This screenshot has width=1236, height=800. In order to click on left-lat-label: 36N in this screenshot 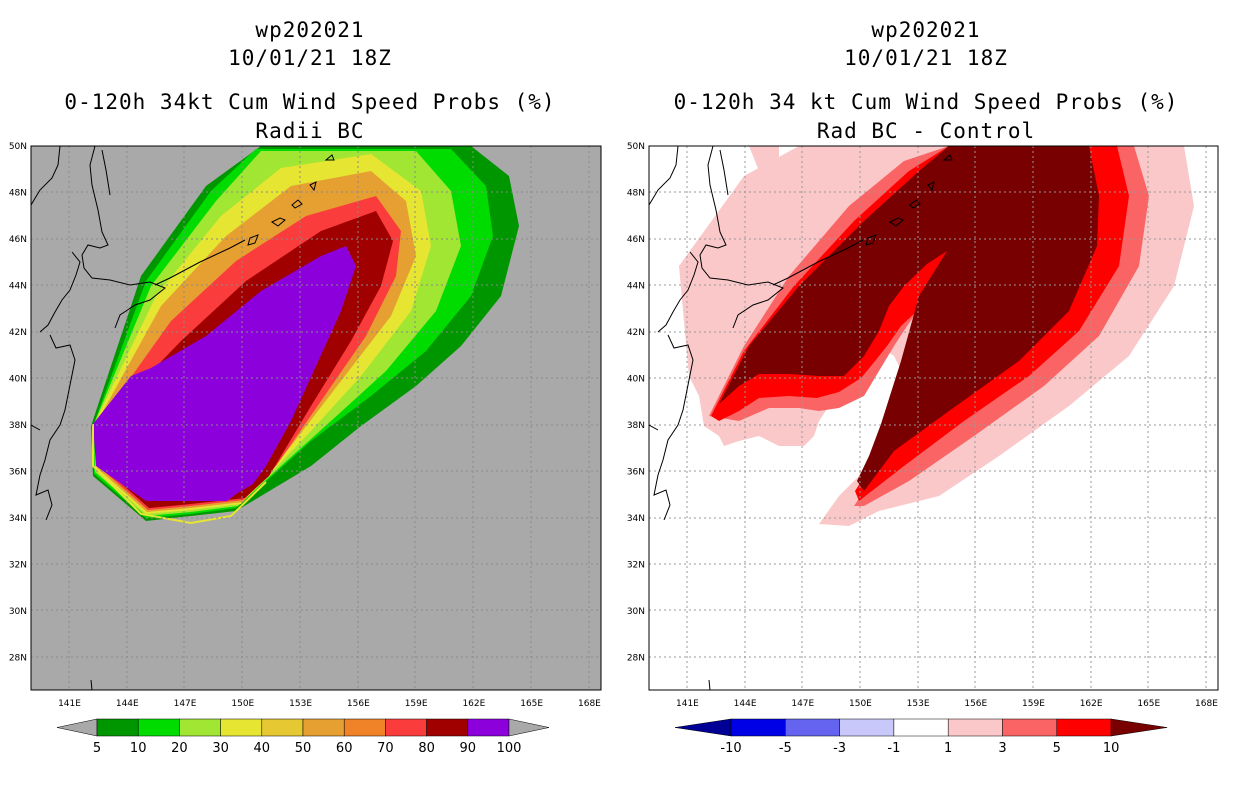, I will do `click(18, 472)`.